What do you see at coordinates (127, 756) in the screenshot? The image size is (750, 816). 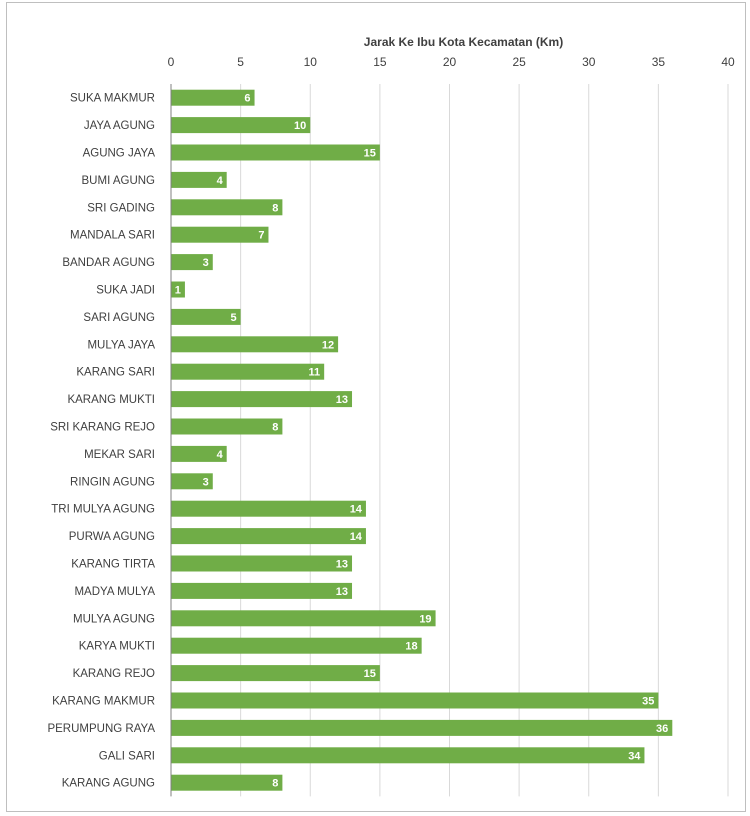 I see `category-label: GALI SARI` at bounding box center [127, 756].